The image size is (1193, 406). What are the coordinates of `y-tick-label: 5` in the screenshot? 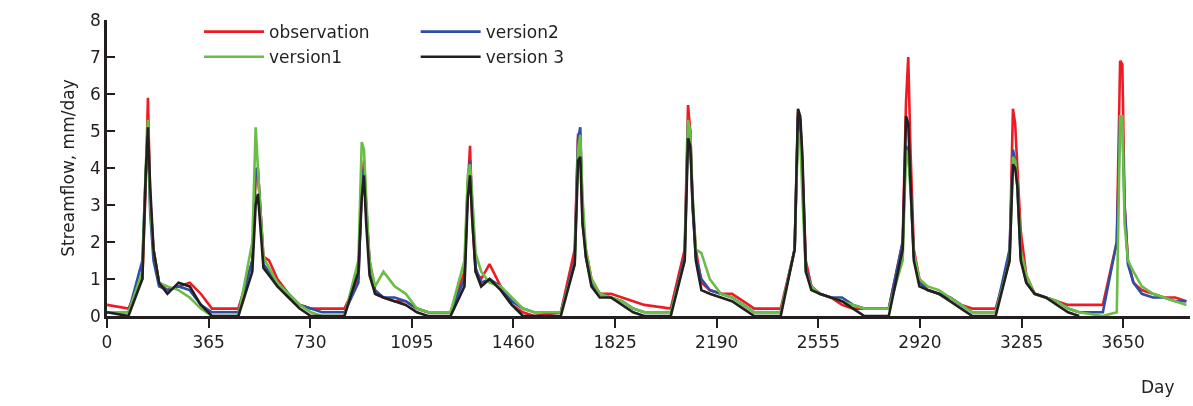 It's located at (95, 130).